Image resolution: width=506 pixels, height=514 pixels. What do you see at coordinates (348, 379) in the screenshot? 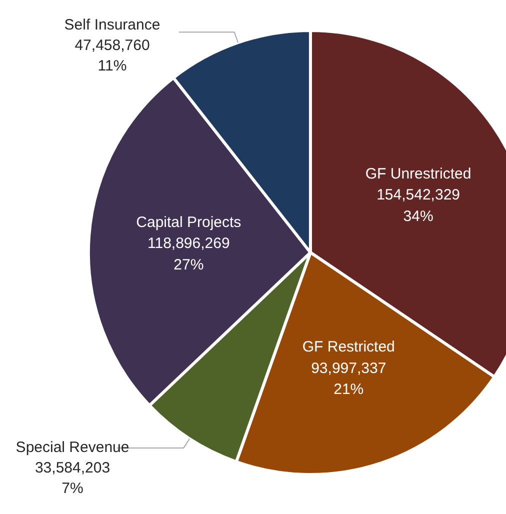
I see `data-label: 93,997,337 21%` at bounding box center [348, 379].